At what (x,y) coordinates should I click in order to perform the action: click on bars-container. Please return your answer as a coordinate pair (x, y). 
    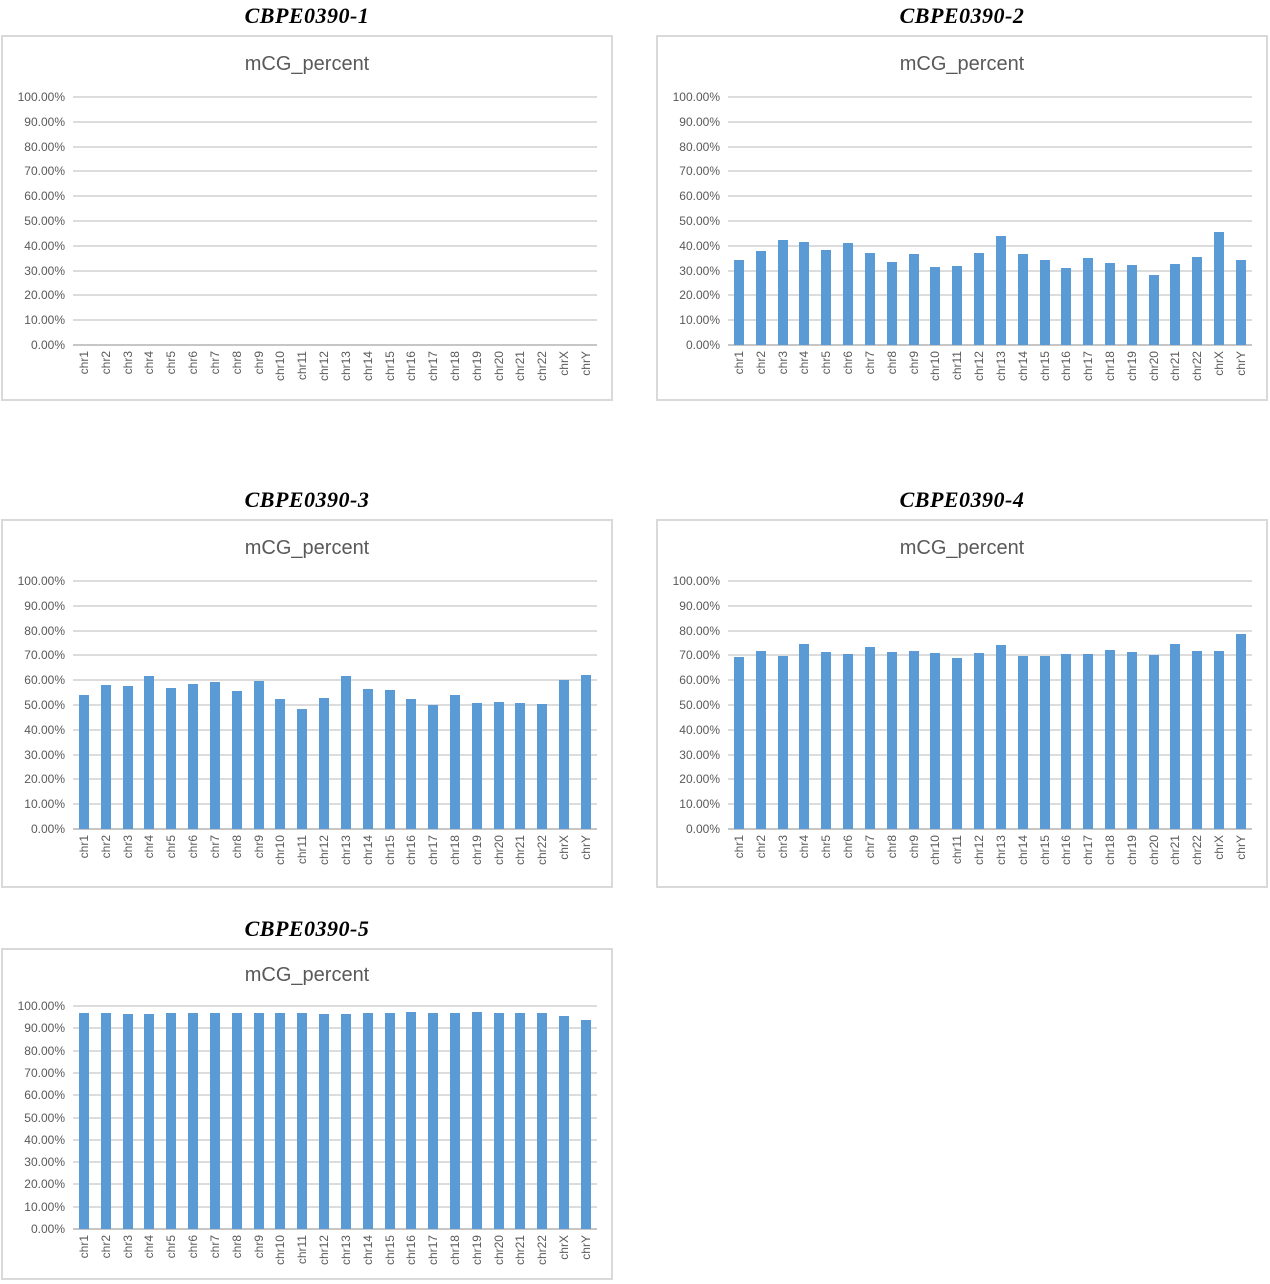
    Looking at the image, I should click on (335, 1117).